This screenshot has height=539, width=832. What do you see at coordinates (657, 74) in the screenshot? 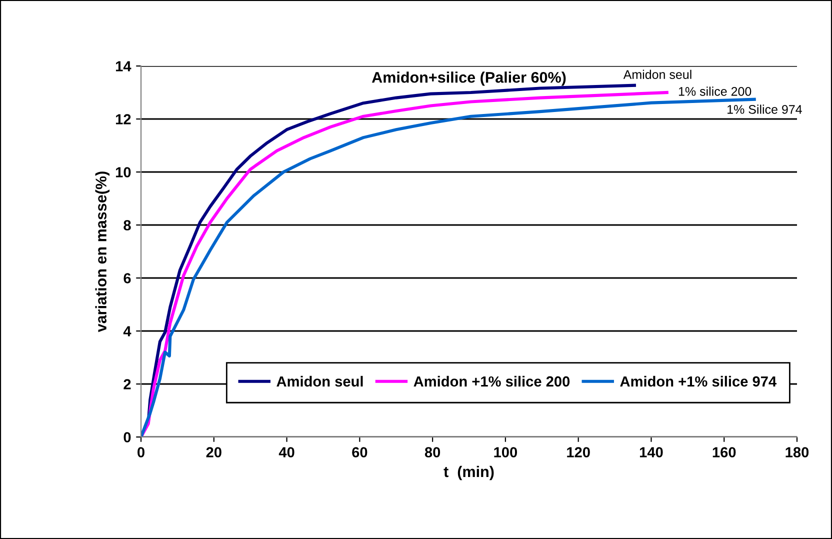
I see `annotation: Amidon seul` at bounding box center [657, 74].